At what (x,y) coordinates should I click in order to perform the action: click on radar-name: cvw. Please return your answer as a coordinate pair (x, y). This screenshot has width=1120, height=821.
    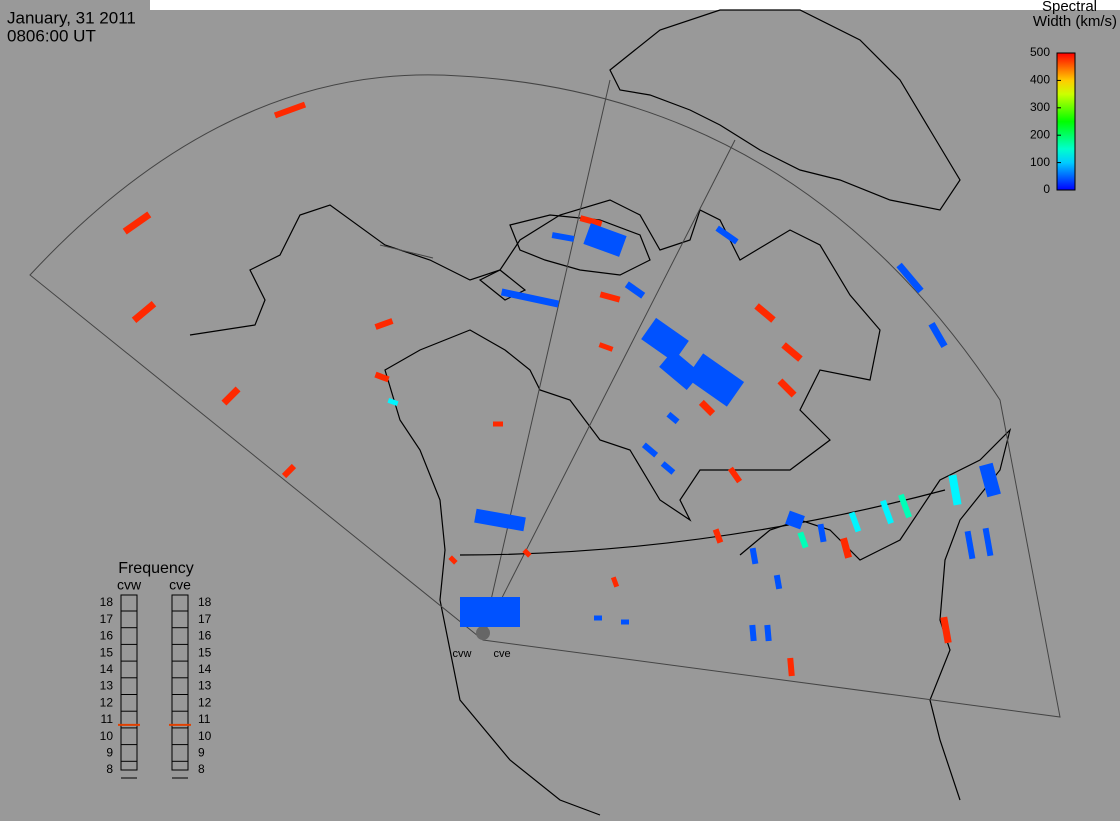
    Looking at the image, I should click on (129, 585).